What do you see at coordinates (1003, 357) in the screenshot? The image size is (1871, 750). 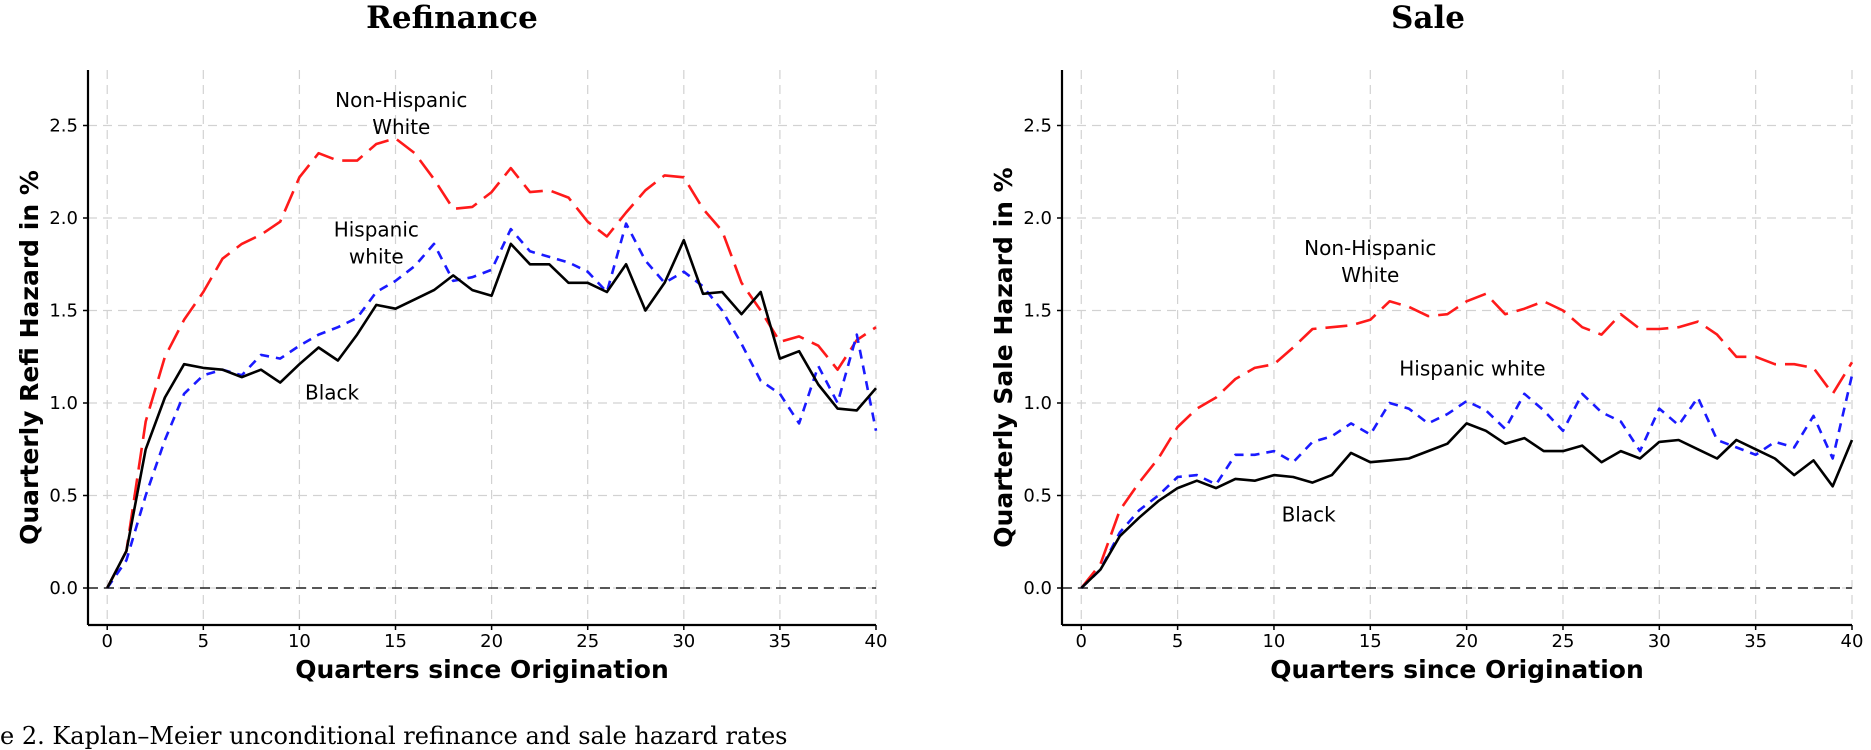 I see `y-axis-label: Quarterly Sale Hazard in %` at bounding box center [1003, 357].